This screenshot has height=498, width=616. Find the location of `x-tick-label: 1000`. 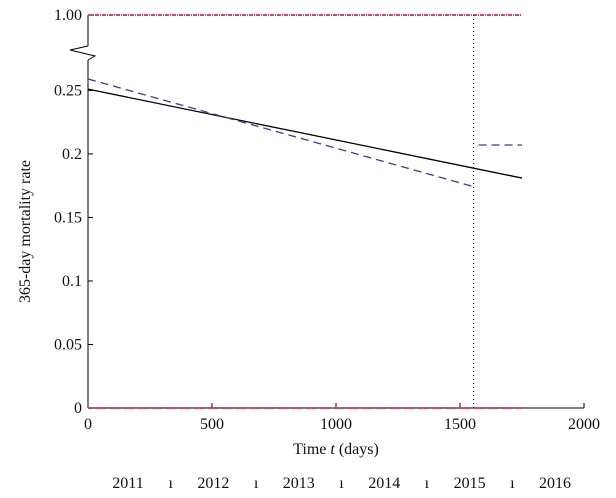

x-tick-label: 1000 is located at coordinates (336, 424).